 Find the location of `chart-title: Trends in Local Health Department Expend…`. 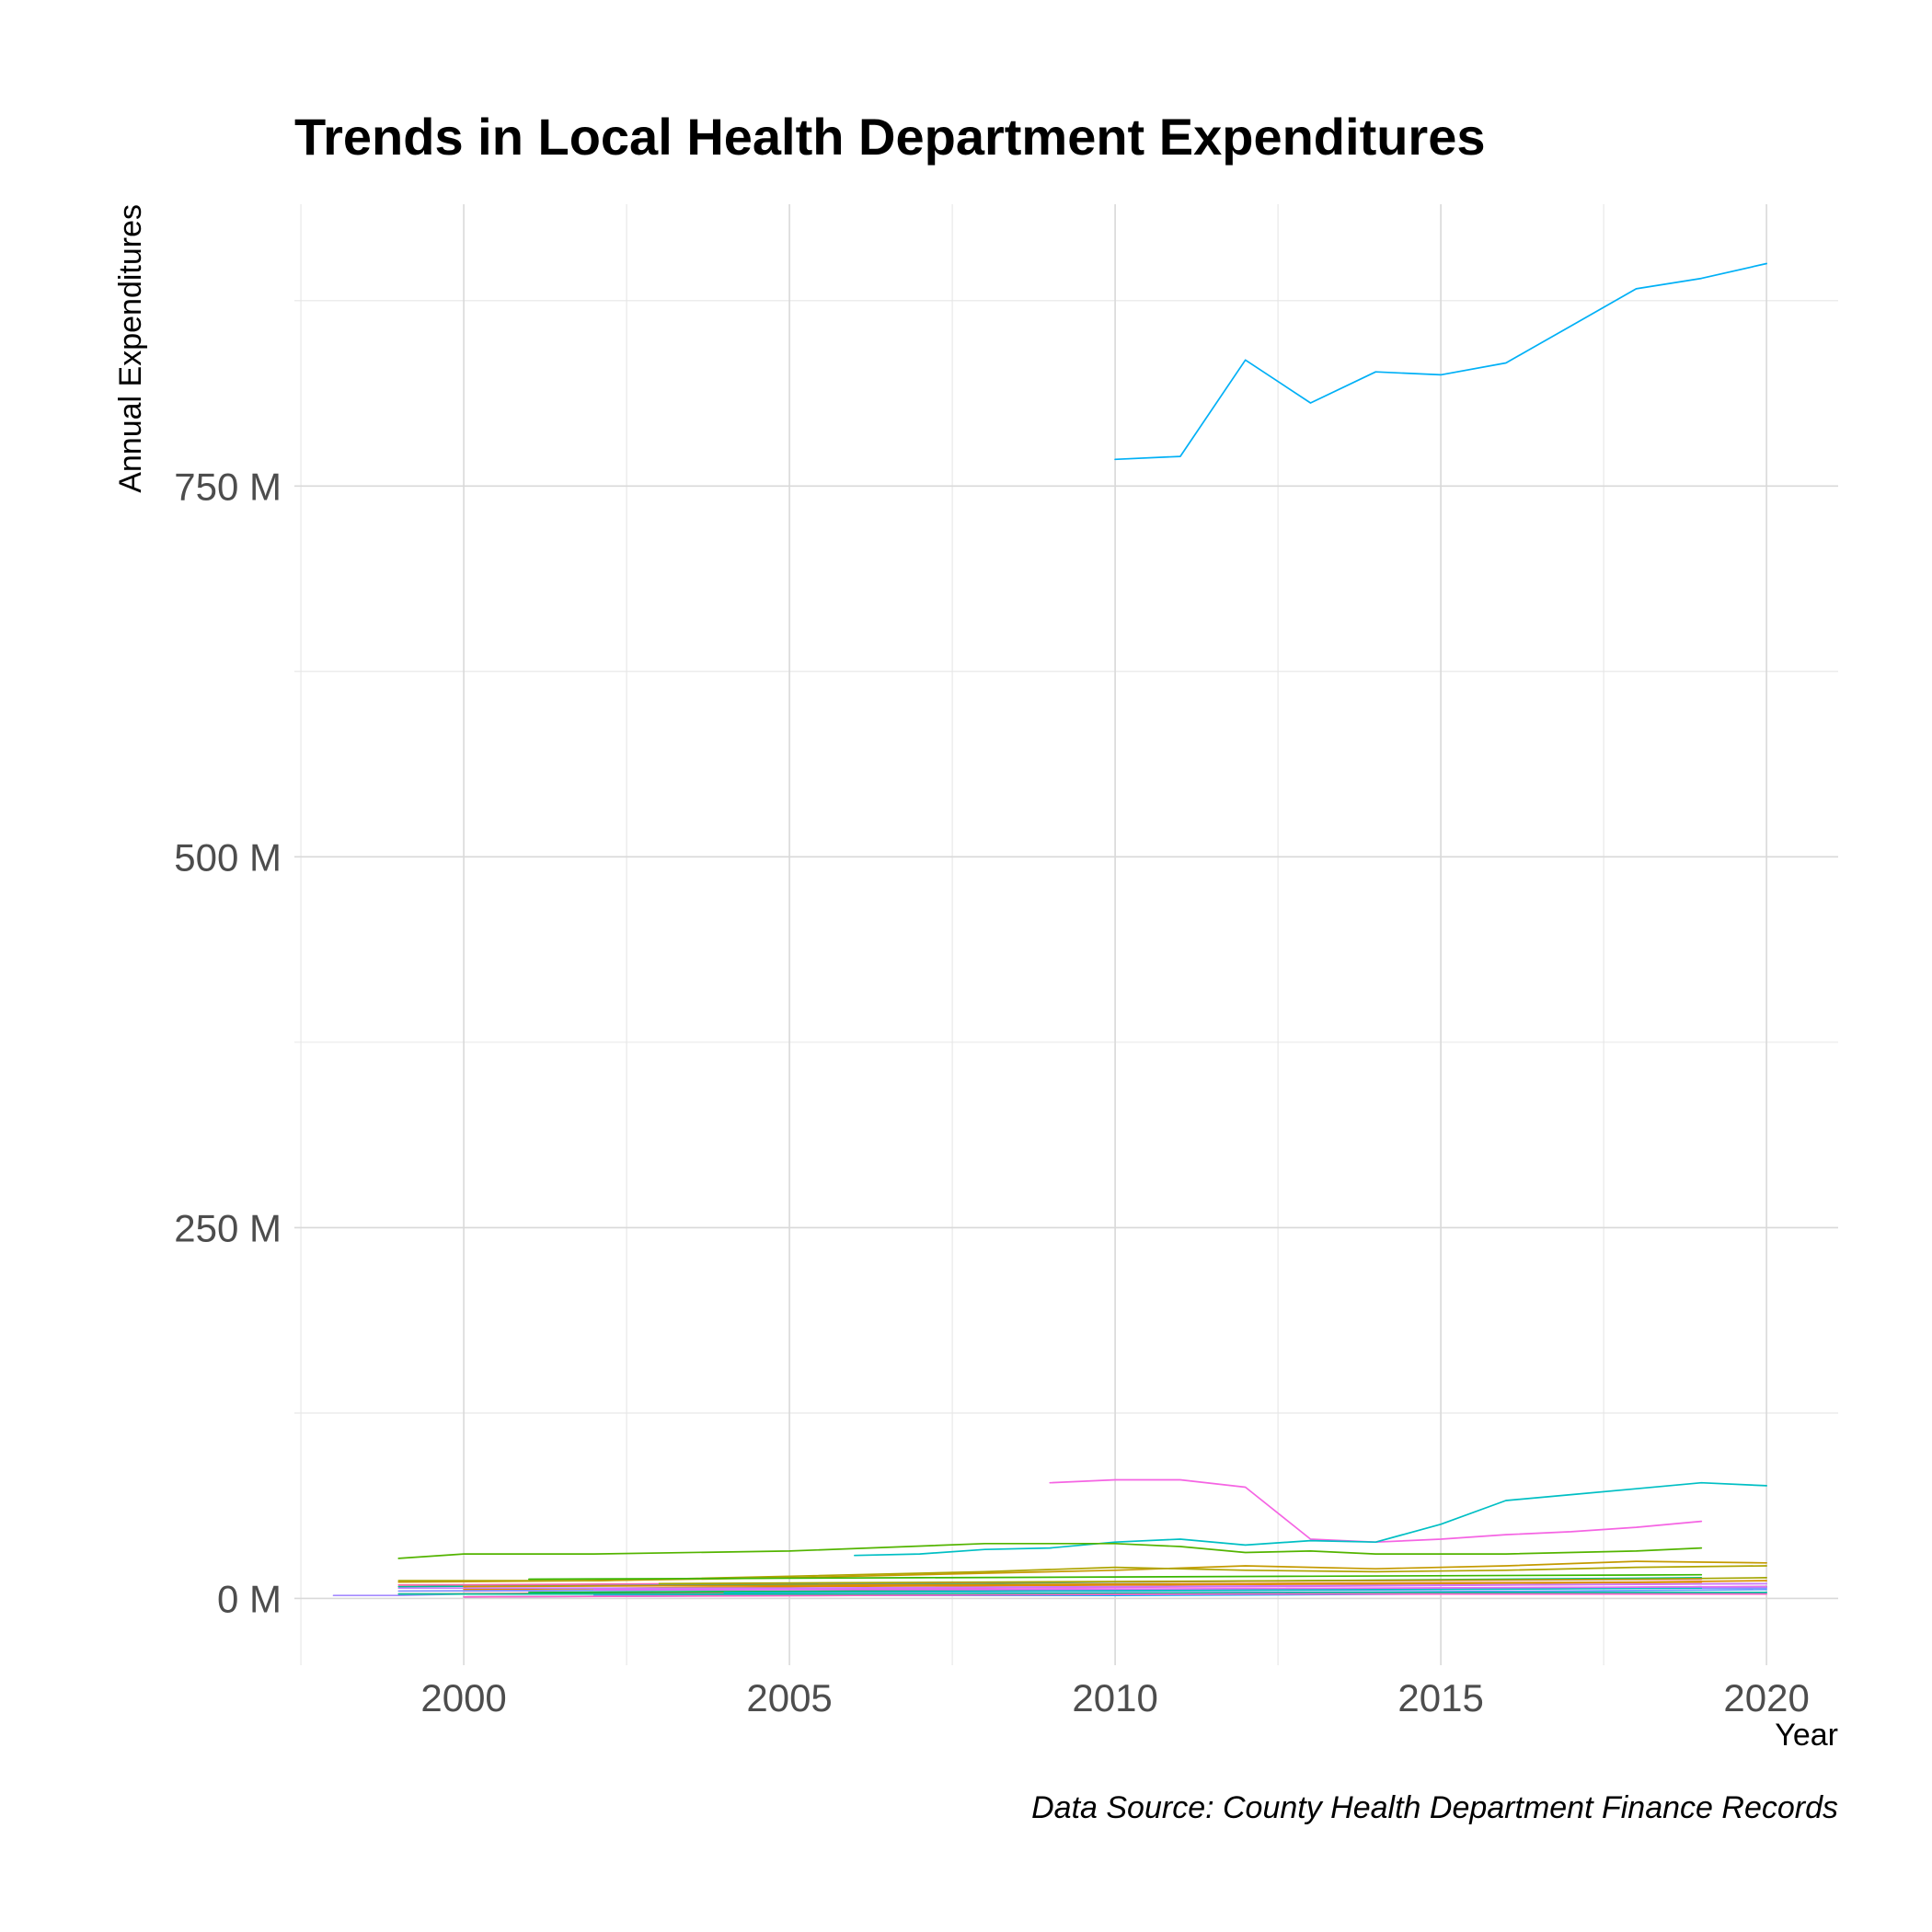

chart-title: Trends in Local Health Department Expend… is located at coordinates (890, 137).